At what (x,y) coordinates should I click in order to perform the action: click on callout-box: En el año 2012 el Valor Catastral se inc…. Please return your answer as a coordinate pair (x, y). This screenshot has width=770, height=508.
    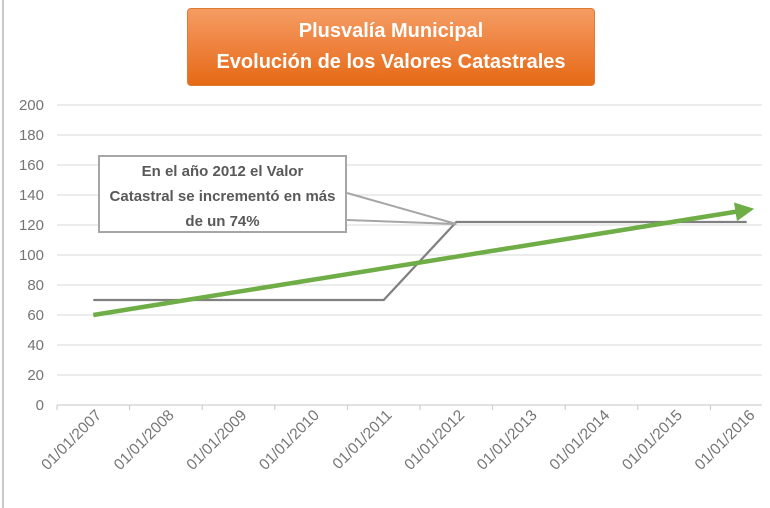
    Looking at the image, I should click on (222, 194).